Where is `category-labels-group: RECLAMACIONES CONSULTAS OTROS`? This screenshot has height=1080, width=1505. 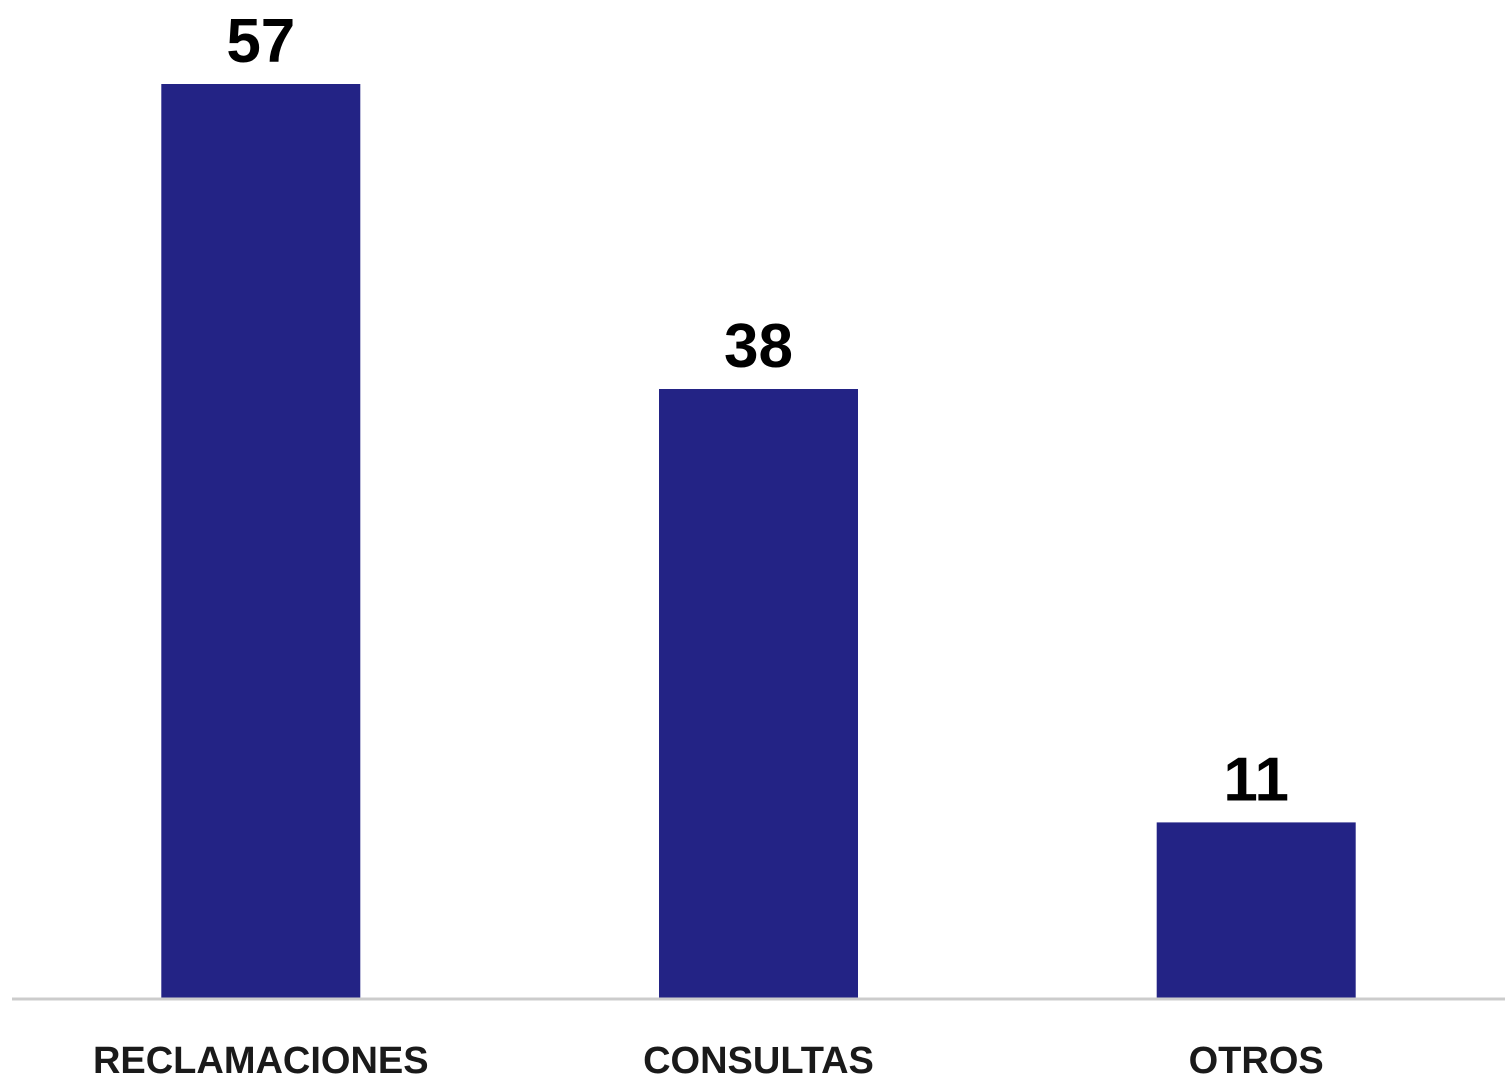
category-labels-group: RECLAMACIONES CONSULTAS OTROS is located at coordinates (708, 1060).